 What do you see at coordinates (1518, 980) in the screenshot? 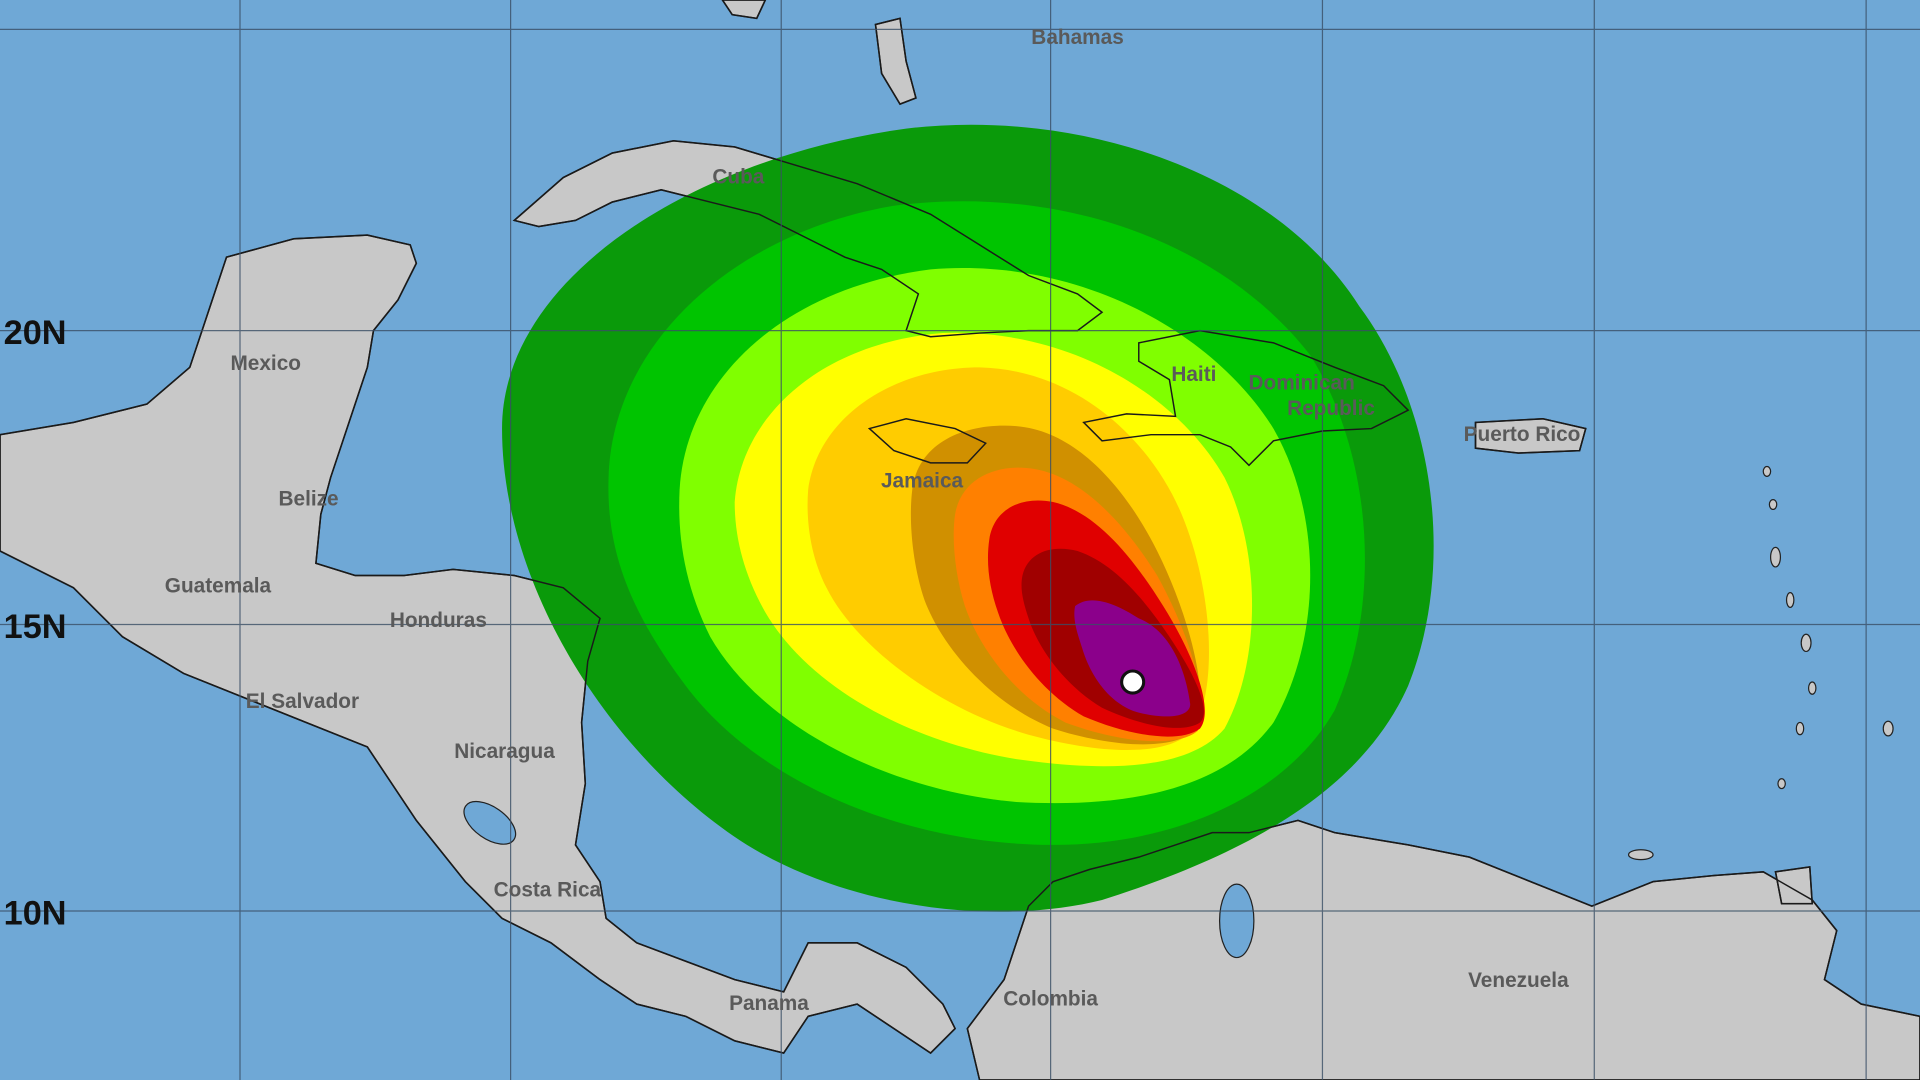
I see `label-venezuela: Venezuela` at bounding box center [1518, 980].